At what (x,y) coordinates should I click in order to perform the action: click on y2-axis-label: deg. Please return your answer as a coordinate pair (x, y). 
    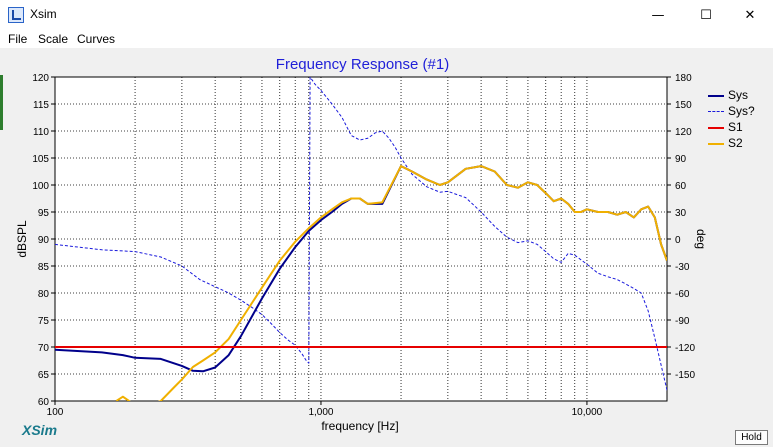
    Looking at the image, I should click on (701, 239).